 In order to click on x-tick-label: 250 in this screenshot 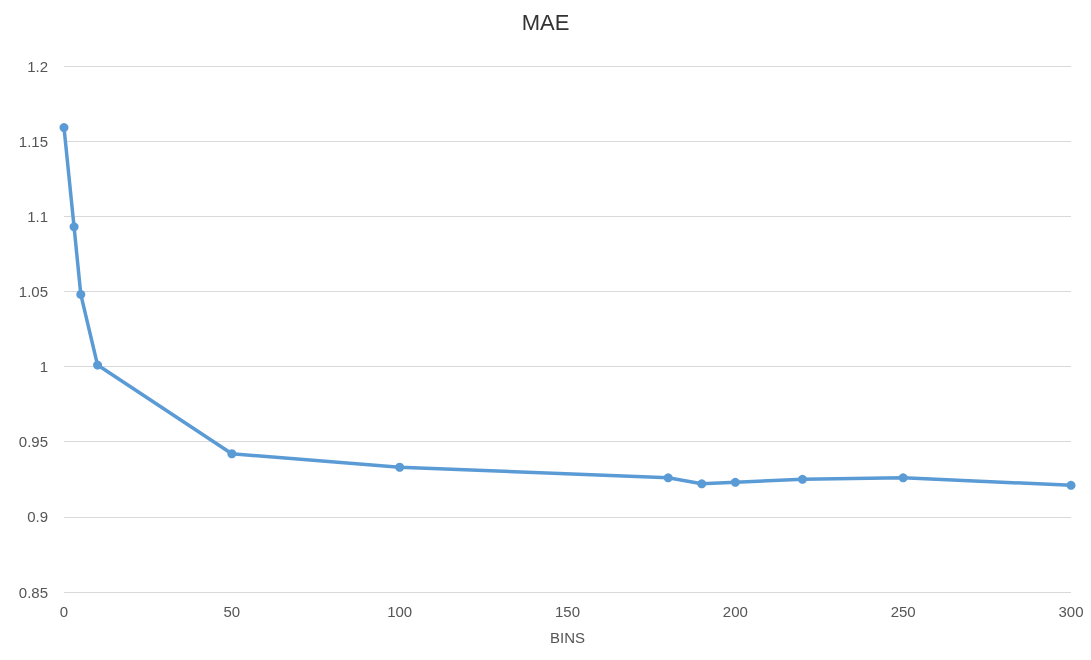, I will do `click(903, 611)`.